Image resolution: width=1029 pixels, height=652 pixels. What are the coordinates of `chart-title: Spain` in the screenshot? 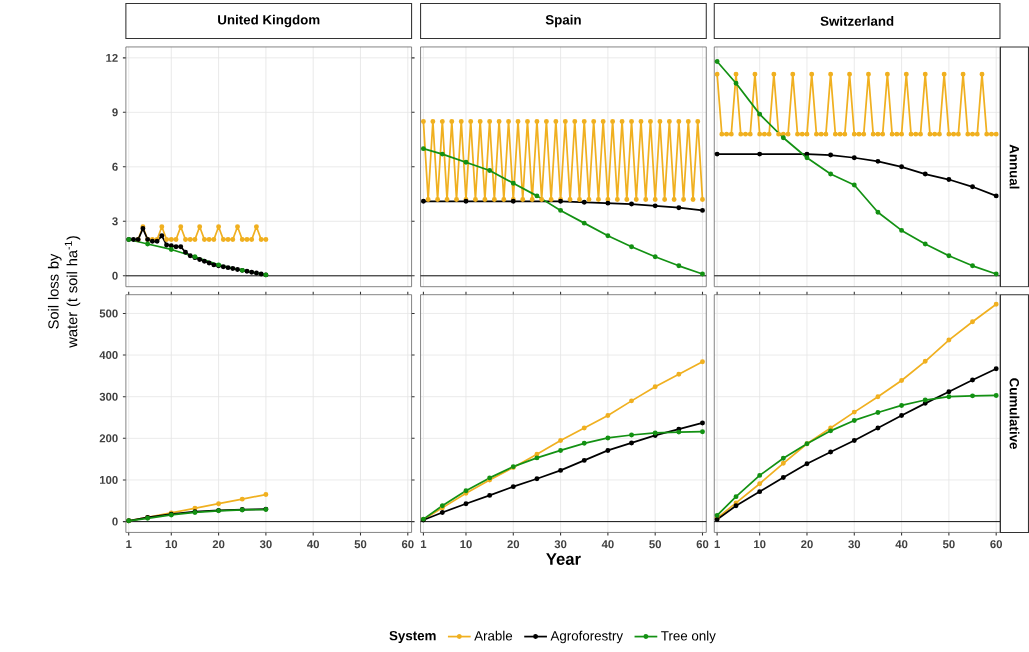 It's located at (563, 20).